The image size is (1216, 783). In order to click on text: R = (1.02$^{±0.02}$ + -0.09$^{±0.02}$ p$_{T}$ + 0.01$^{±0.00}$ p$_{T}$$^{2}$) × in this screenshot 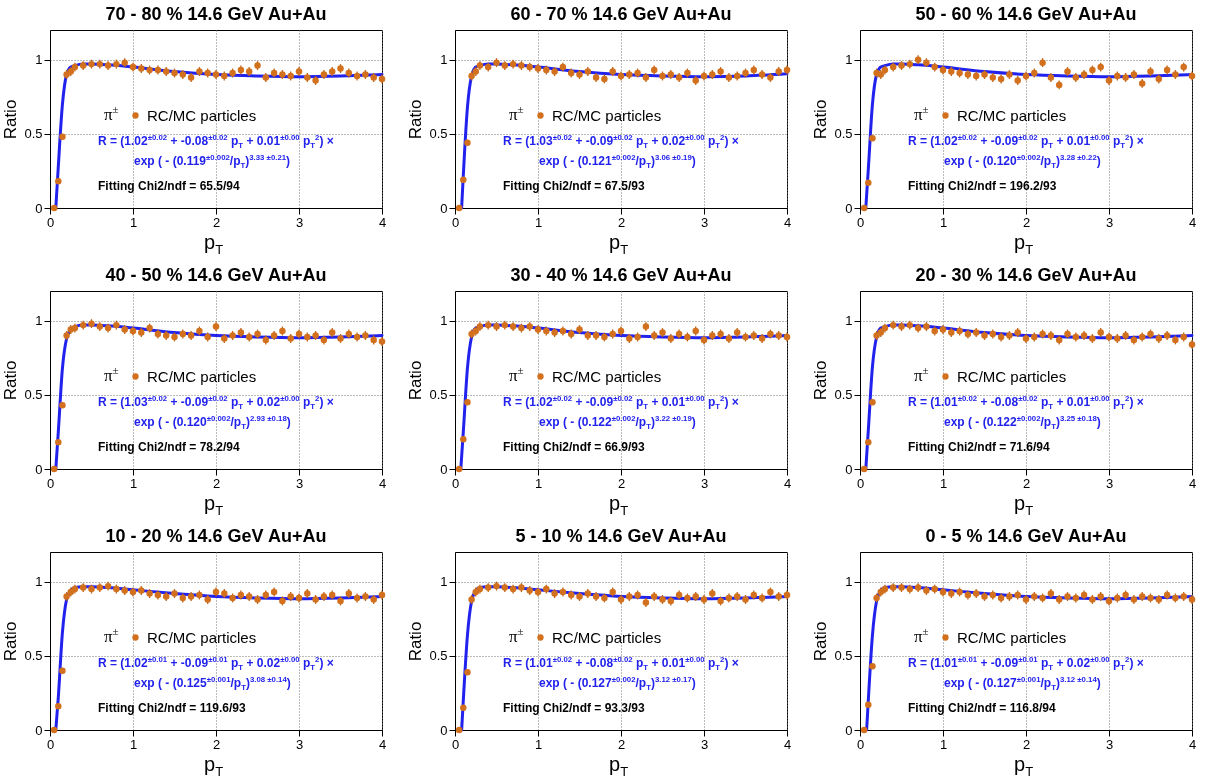, I will do `click(1026, 142)`.